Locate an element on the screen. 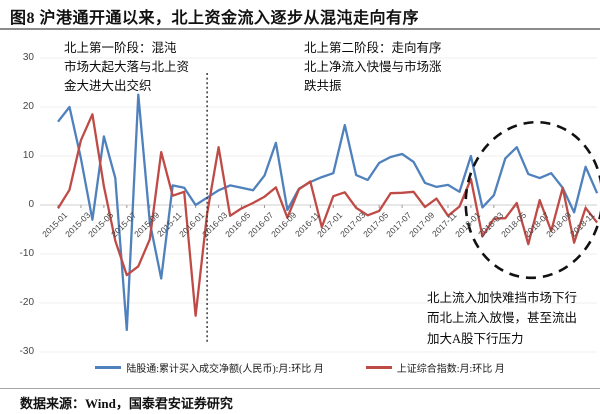 This screenshot has width=600, height=414. data-source-note: 数据来源：Wind，国泰君安证券研究 is located at coordinates (126, 403).